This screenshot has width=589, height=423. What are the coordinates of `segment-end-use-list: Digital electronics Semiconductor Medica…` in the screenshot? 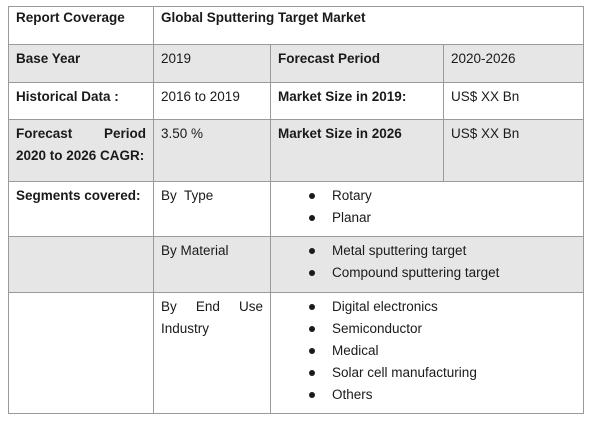 It's located at (427, 351).